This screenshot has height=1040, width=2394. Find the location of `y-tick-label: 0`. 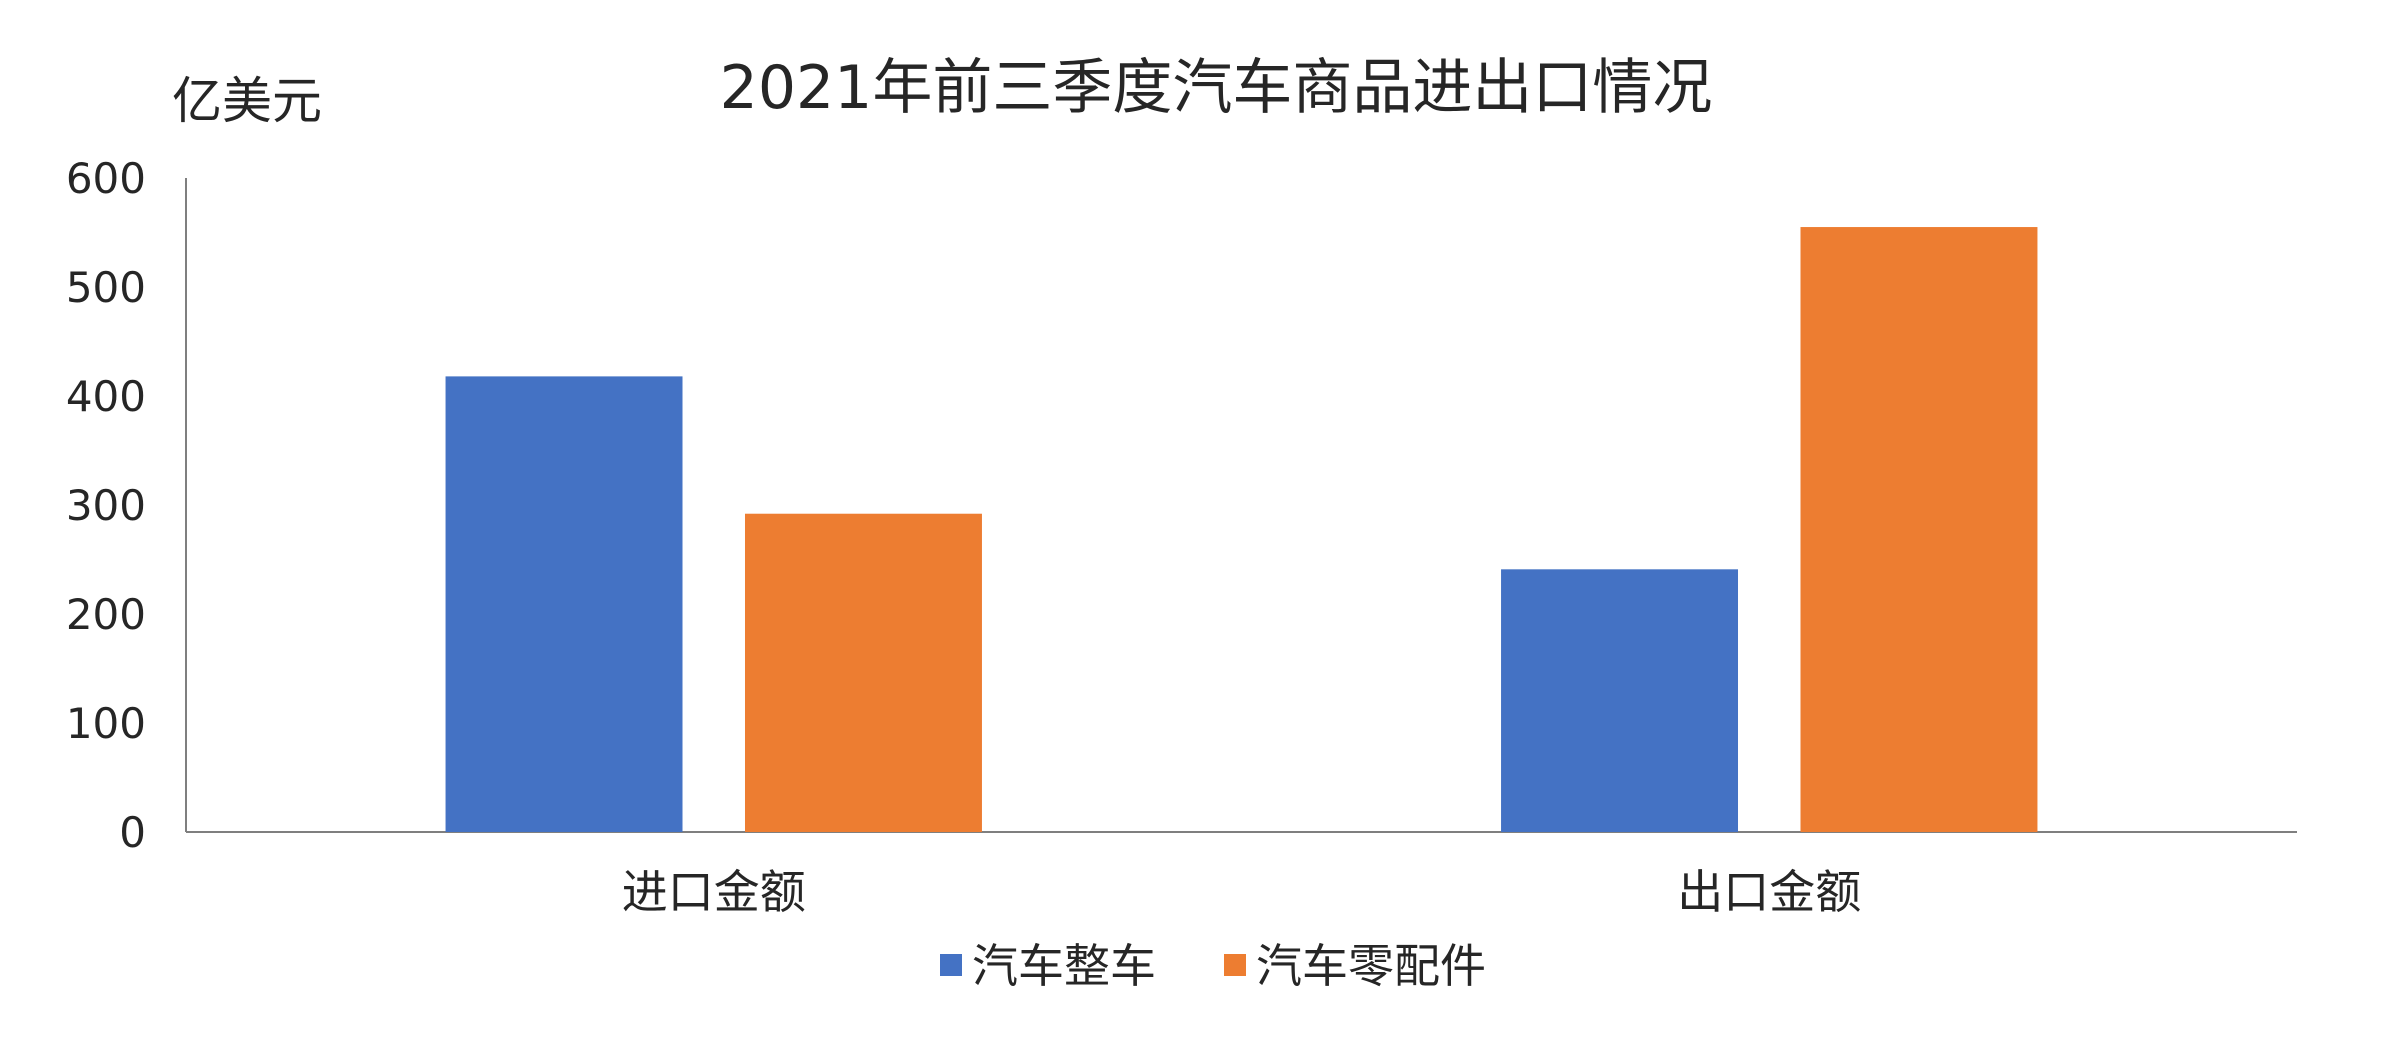

y-tick-label: 0 is located at coordinates (132, 832).